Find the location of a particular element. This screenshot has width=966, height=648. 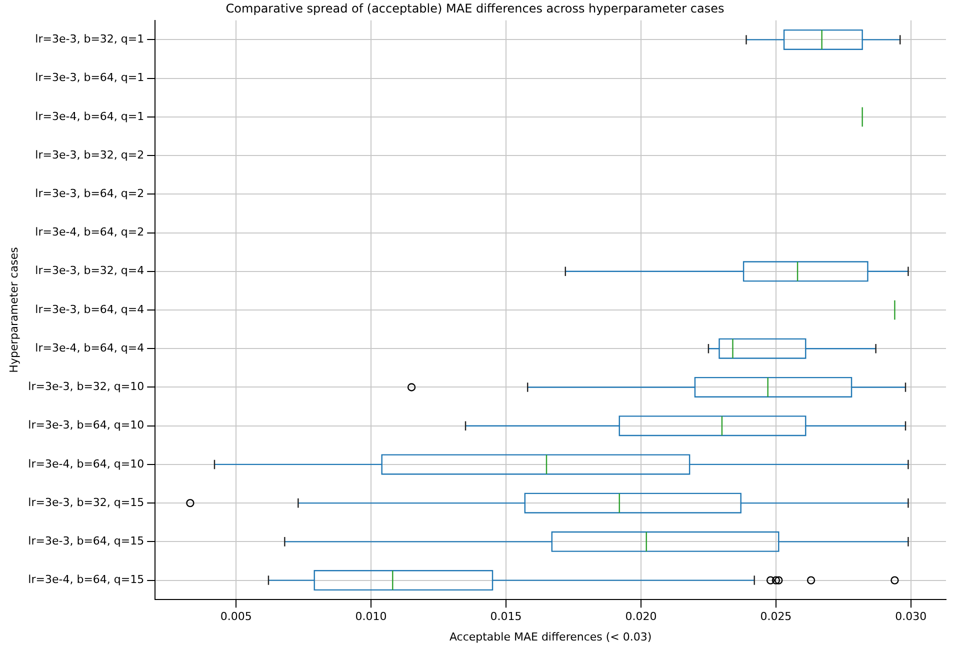

y-tick-label: lr=3e-4, b=64, q=1 is located at coordinates (89, 116).